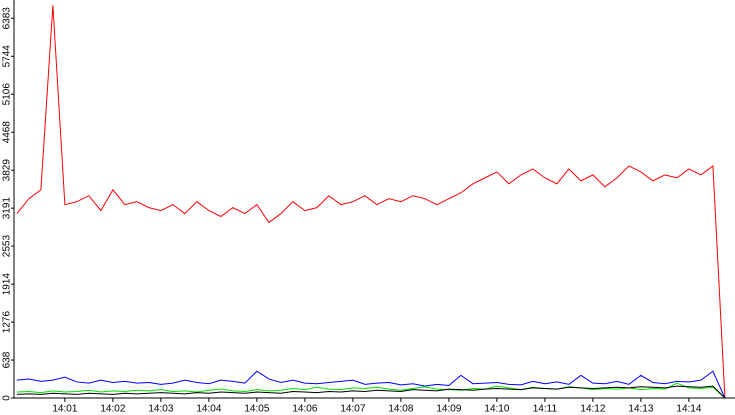 This screenshot has height=415, width=735. Describe the element at coordinates (7, 94) in the screenshot. I see `y-tick-label: 5106` at that location.